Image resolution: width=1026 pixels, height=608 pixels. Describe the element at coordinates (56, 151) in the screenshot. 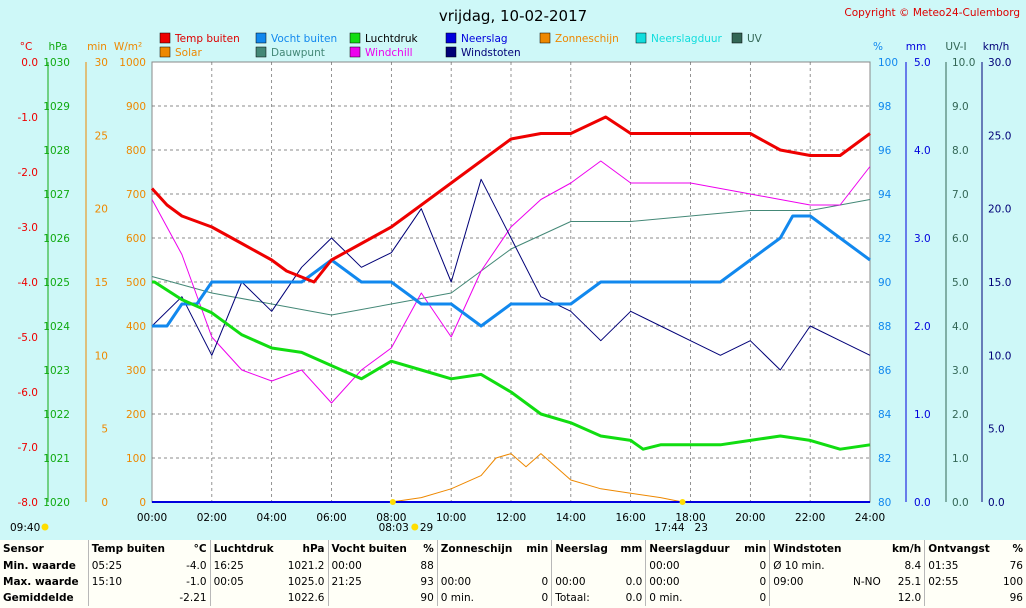

I see `tick-label-pressure: 1028` at that location.